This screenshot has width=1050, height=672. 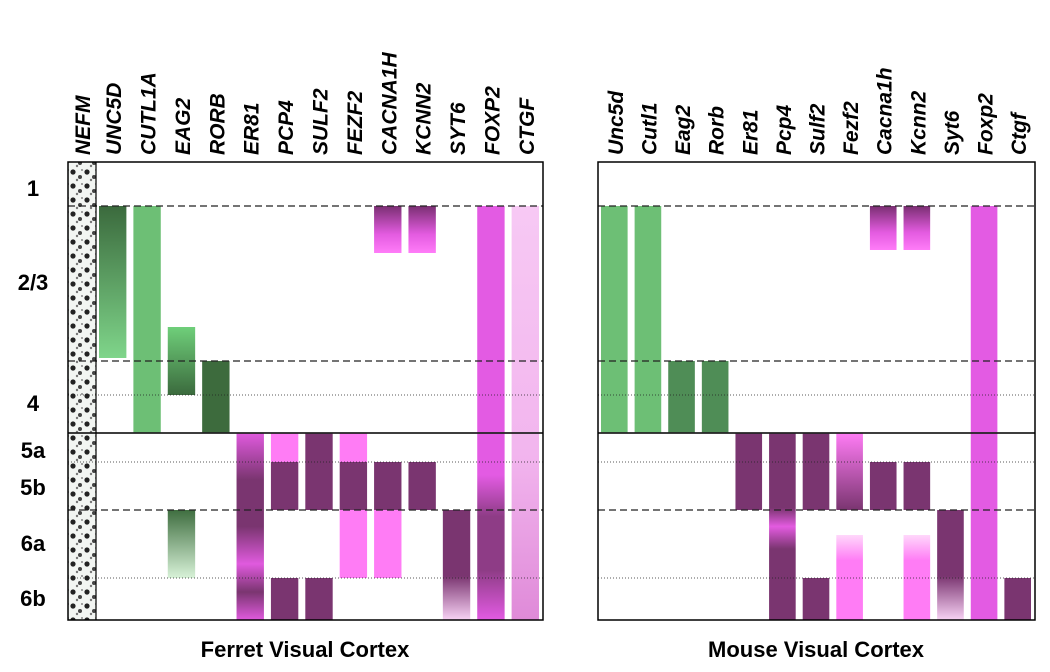 I want to click on panel-title: Ferret Visual Cortex, so click(x=305, y=649).